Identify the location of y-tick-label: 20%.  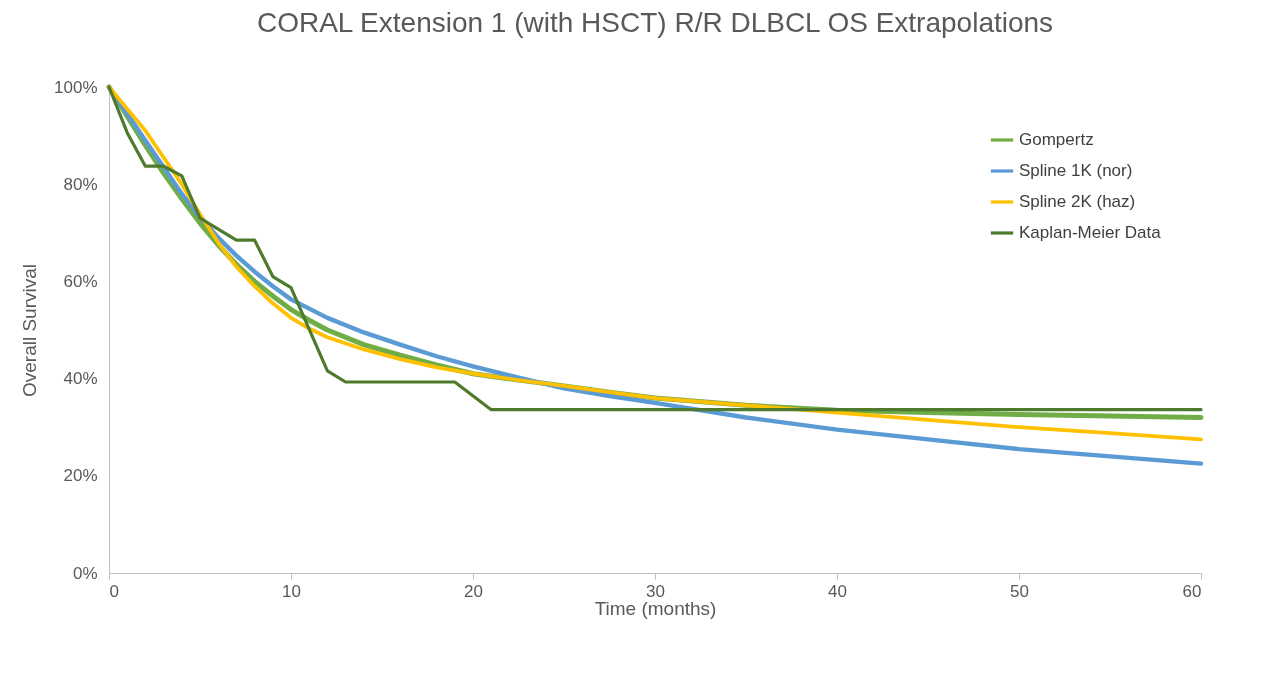
(80, 476).